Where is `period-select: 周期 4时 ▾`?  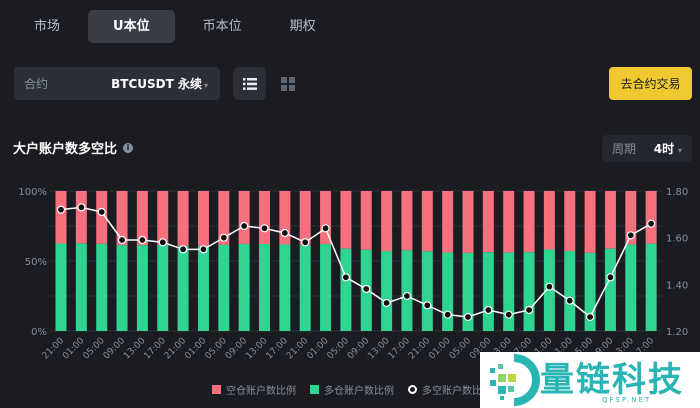
period-select: 周期 4时 ▾ is located at coordinates (647, 148).